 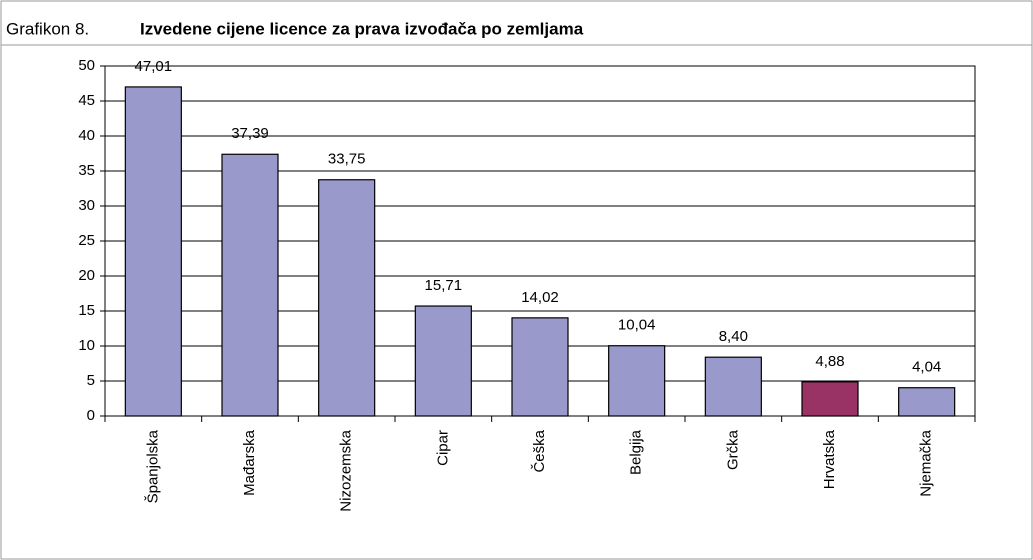 I want to click on y-tick-label: 30, so click(x=86, y=205).